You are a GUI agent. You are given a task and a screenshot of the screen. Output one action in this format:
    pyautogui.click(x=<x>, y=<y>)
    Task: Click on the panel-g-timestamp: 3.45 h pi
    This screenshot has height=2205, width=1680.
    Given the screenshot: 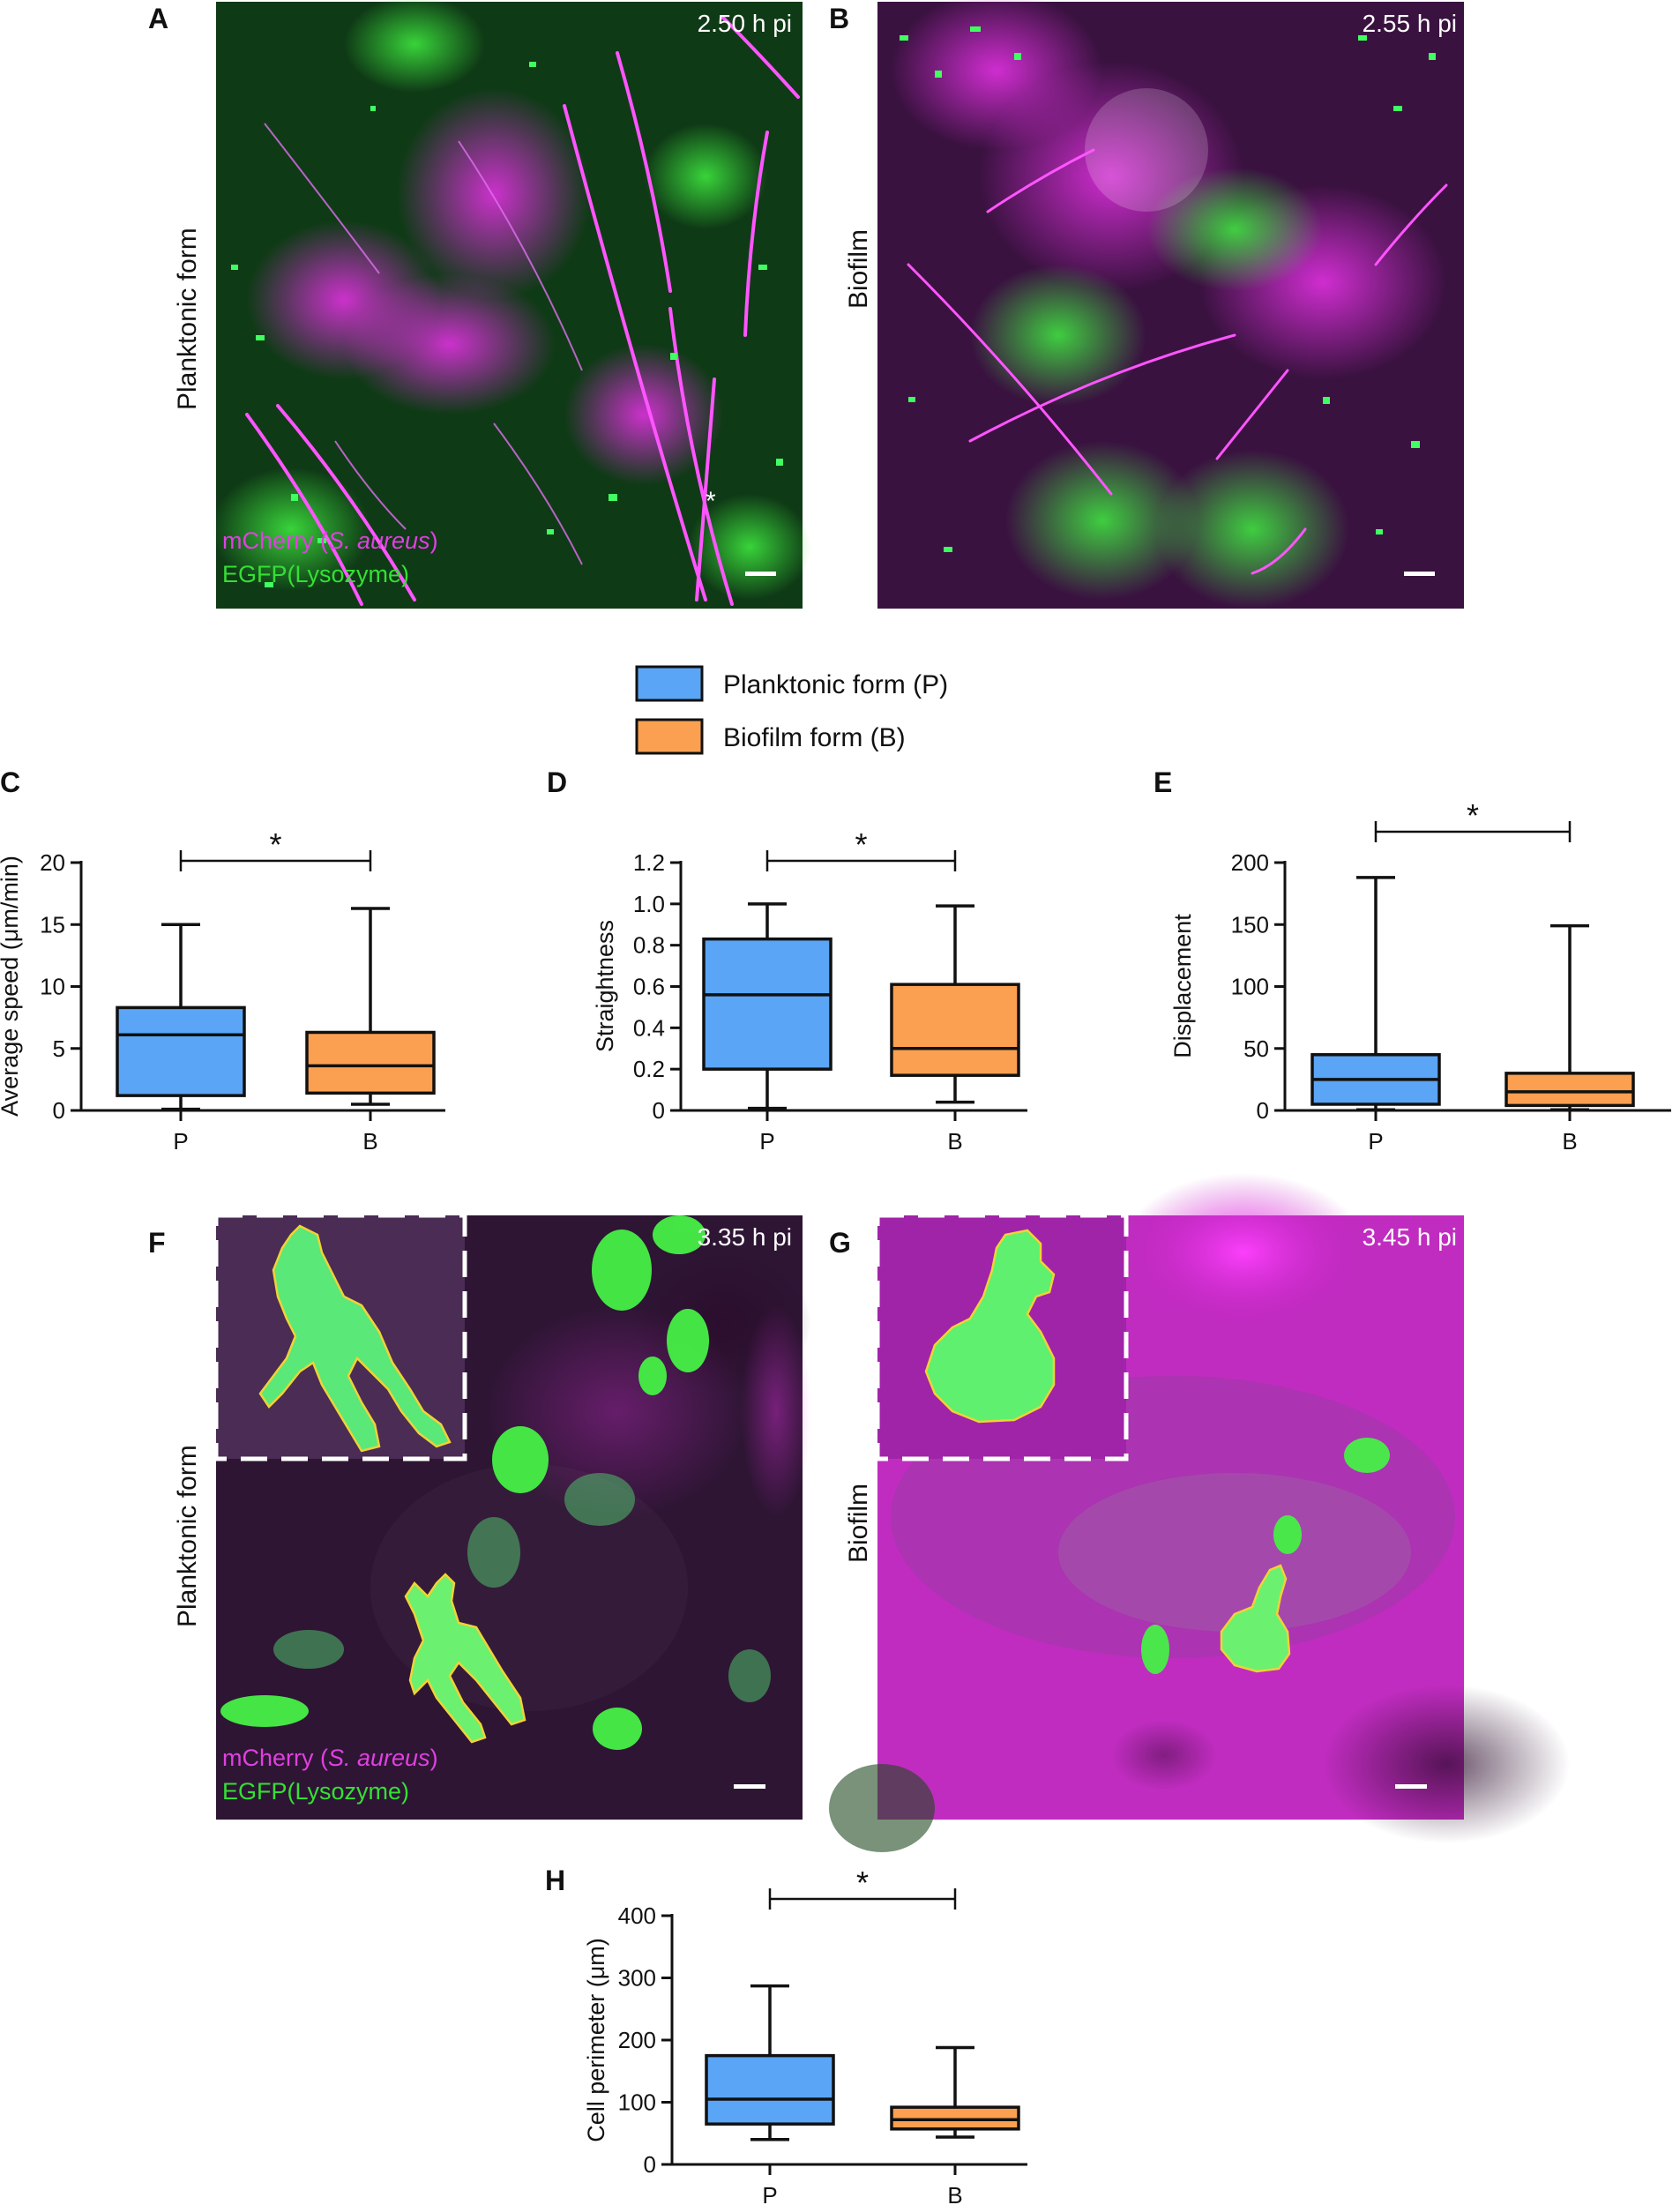 What is the action you would take?
    pyautogui.click(x=1410, y=1237)
    